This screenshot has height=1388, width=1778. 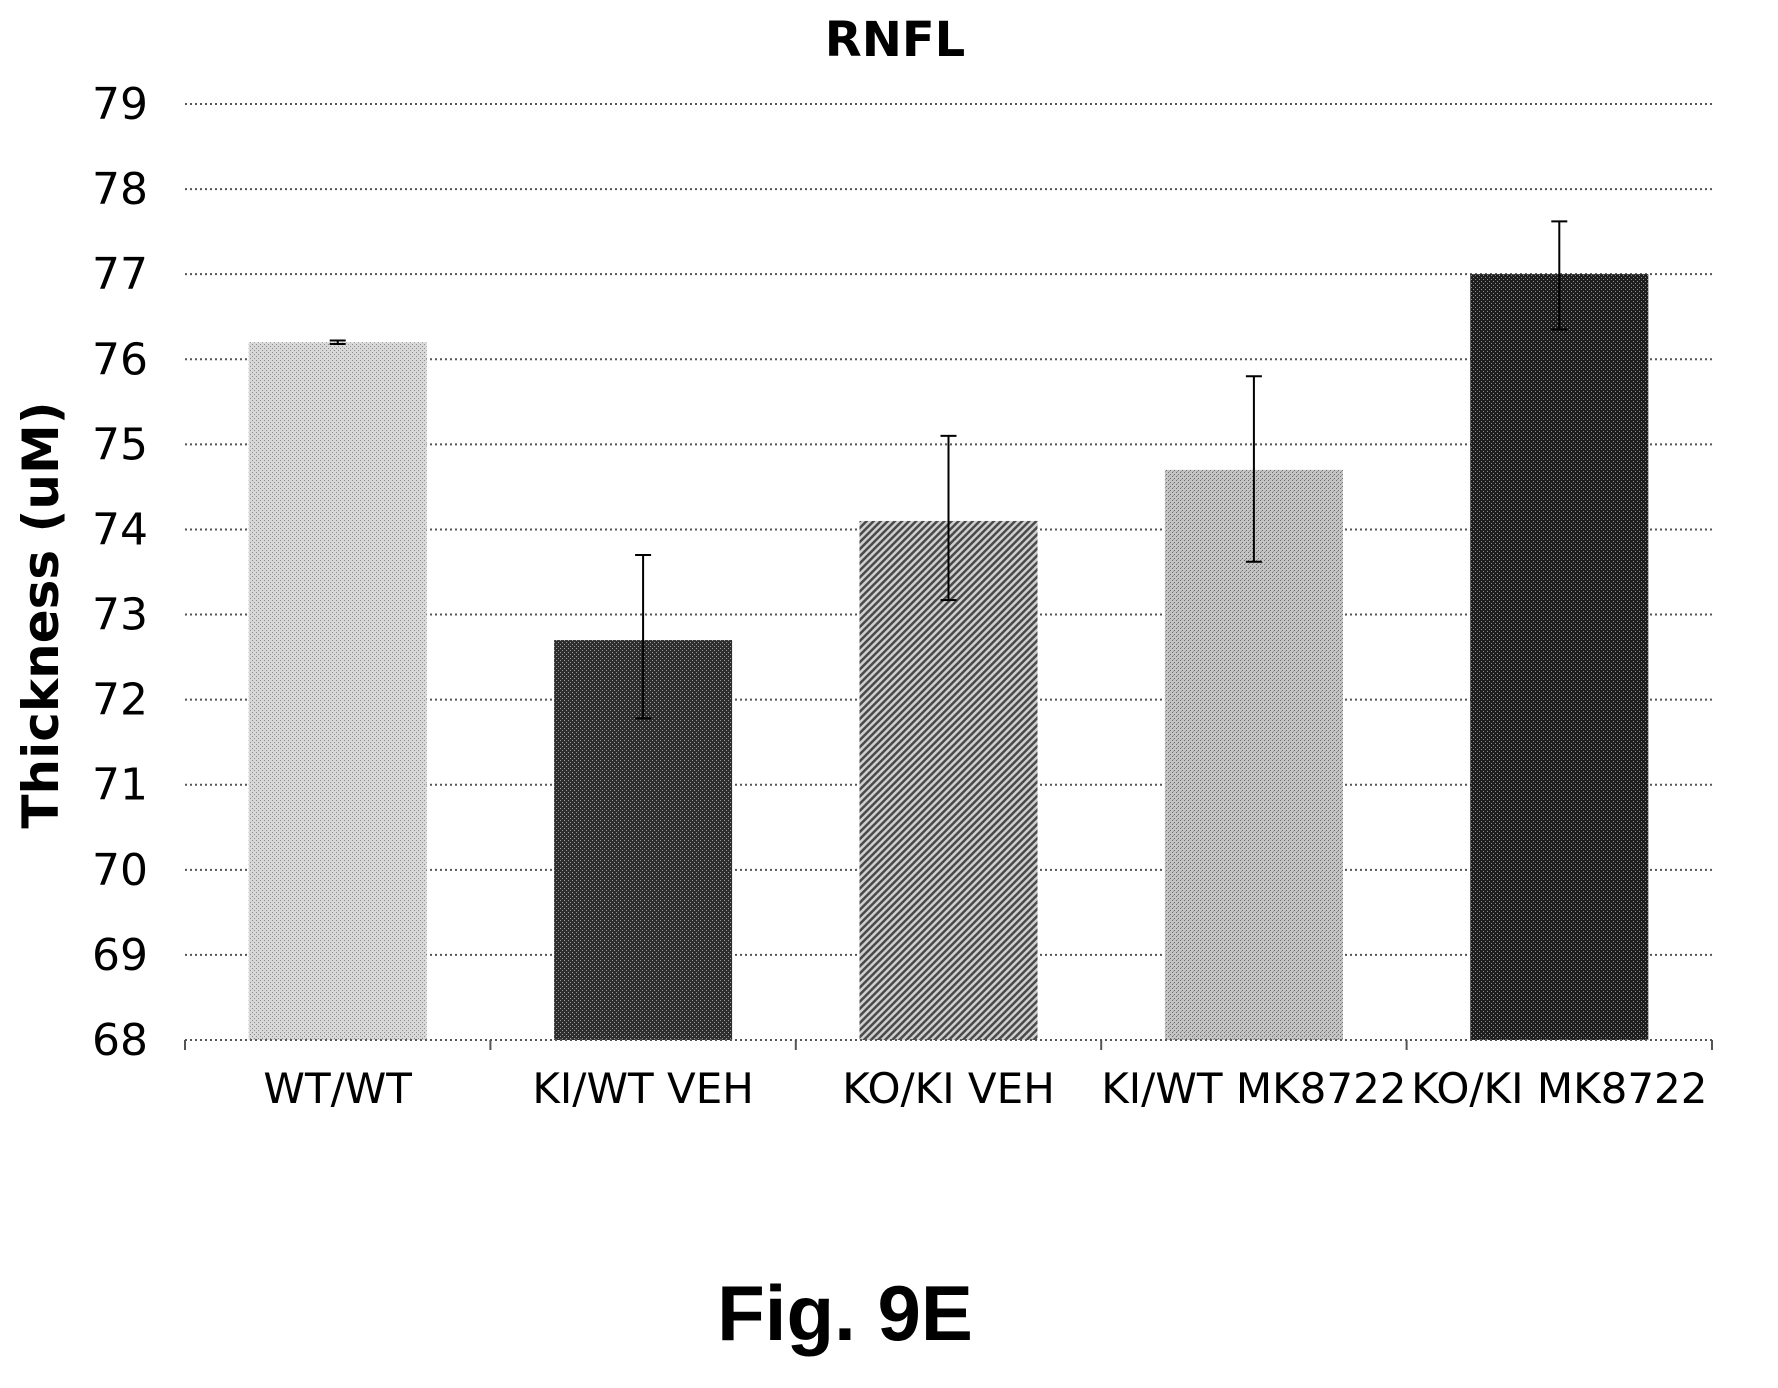 I want to click on chart-title: RNFL, so click(x=895, y=40).